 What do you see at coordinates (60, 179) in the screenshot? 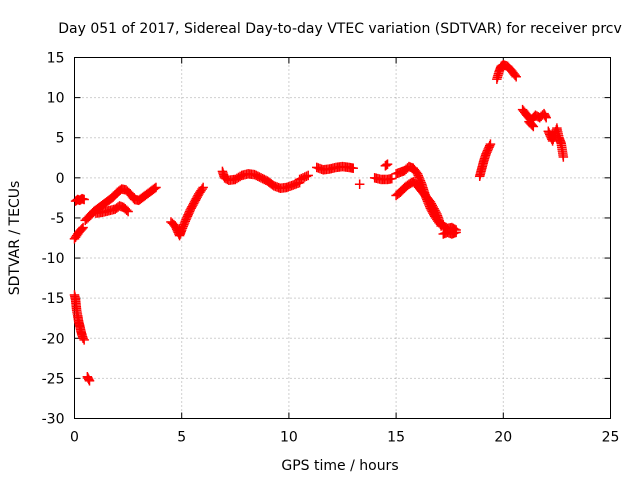
I see `y-tick-label: 0` at bounding box center [60, 179].